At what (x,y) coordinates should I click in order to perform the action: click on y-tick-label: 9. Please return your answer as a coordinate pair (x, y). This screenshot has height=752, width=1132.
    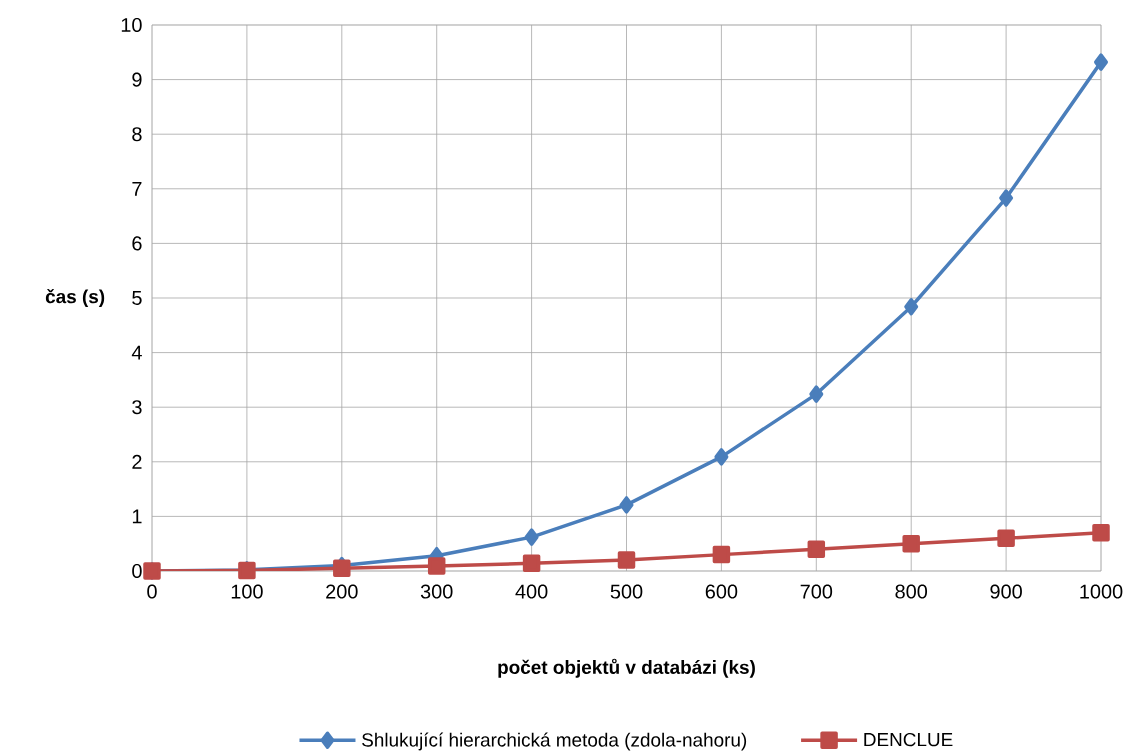
    Looking at the image, I should click on (137, 79).